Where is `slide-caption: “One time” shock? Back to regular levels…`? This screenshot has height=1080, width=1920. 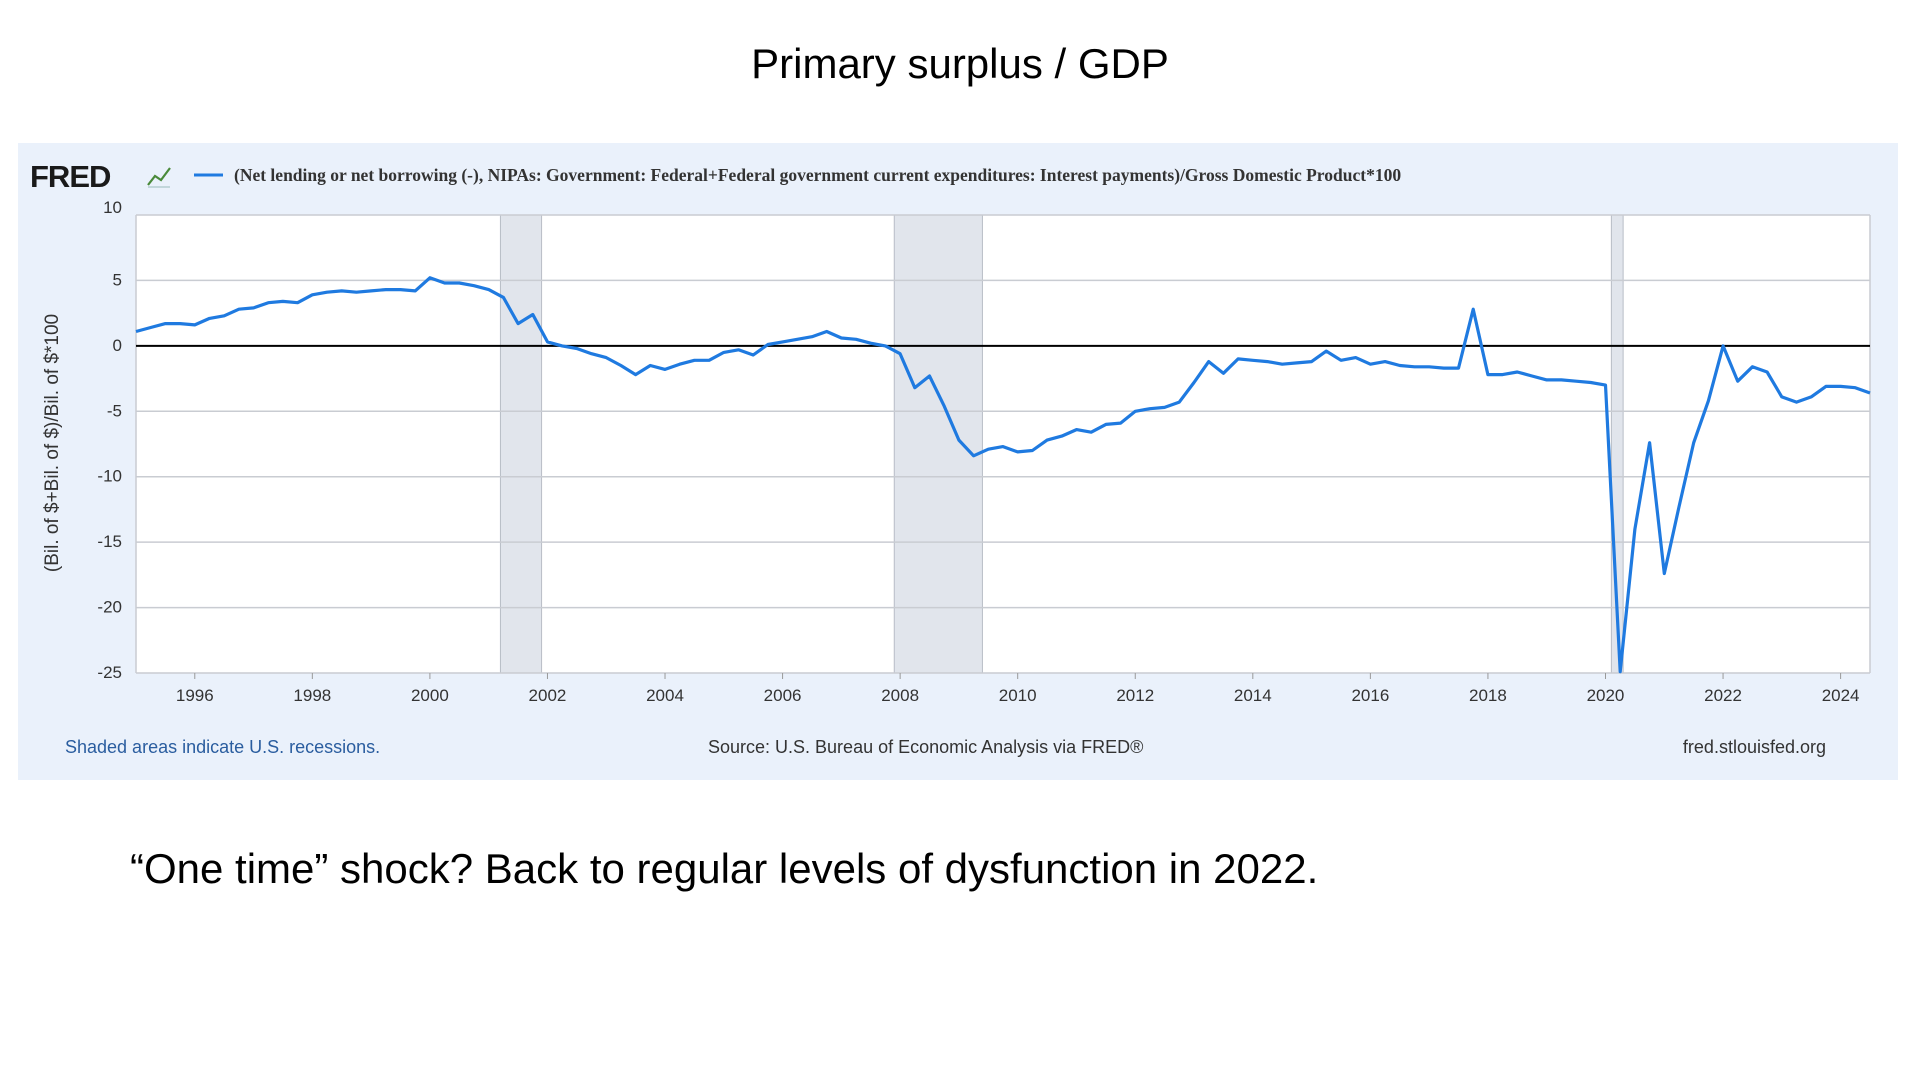 slide-caption: “One time” shock? Back to regular levels… is located at coordinates (724, 868).